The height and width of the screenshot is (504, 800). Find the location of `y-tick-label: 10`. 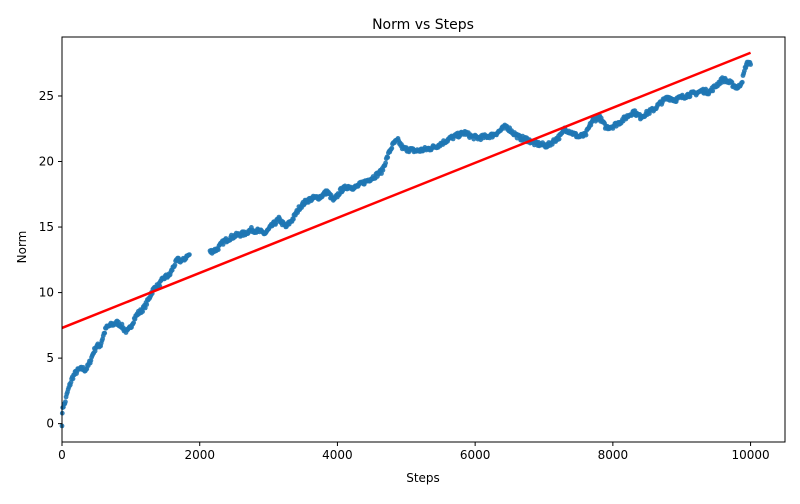

y-tick-label: 10 is located at coordinates (46, 293).